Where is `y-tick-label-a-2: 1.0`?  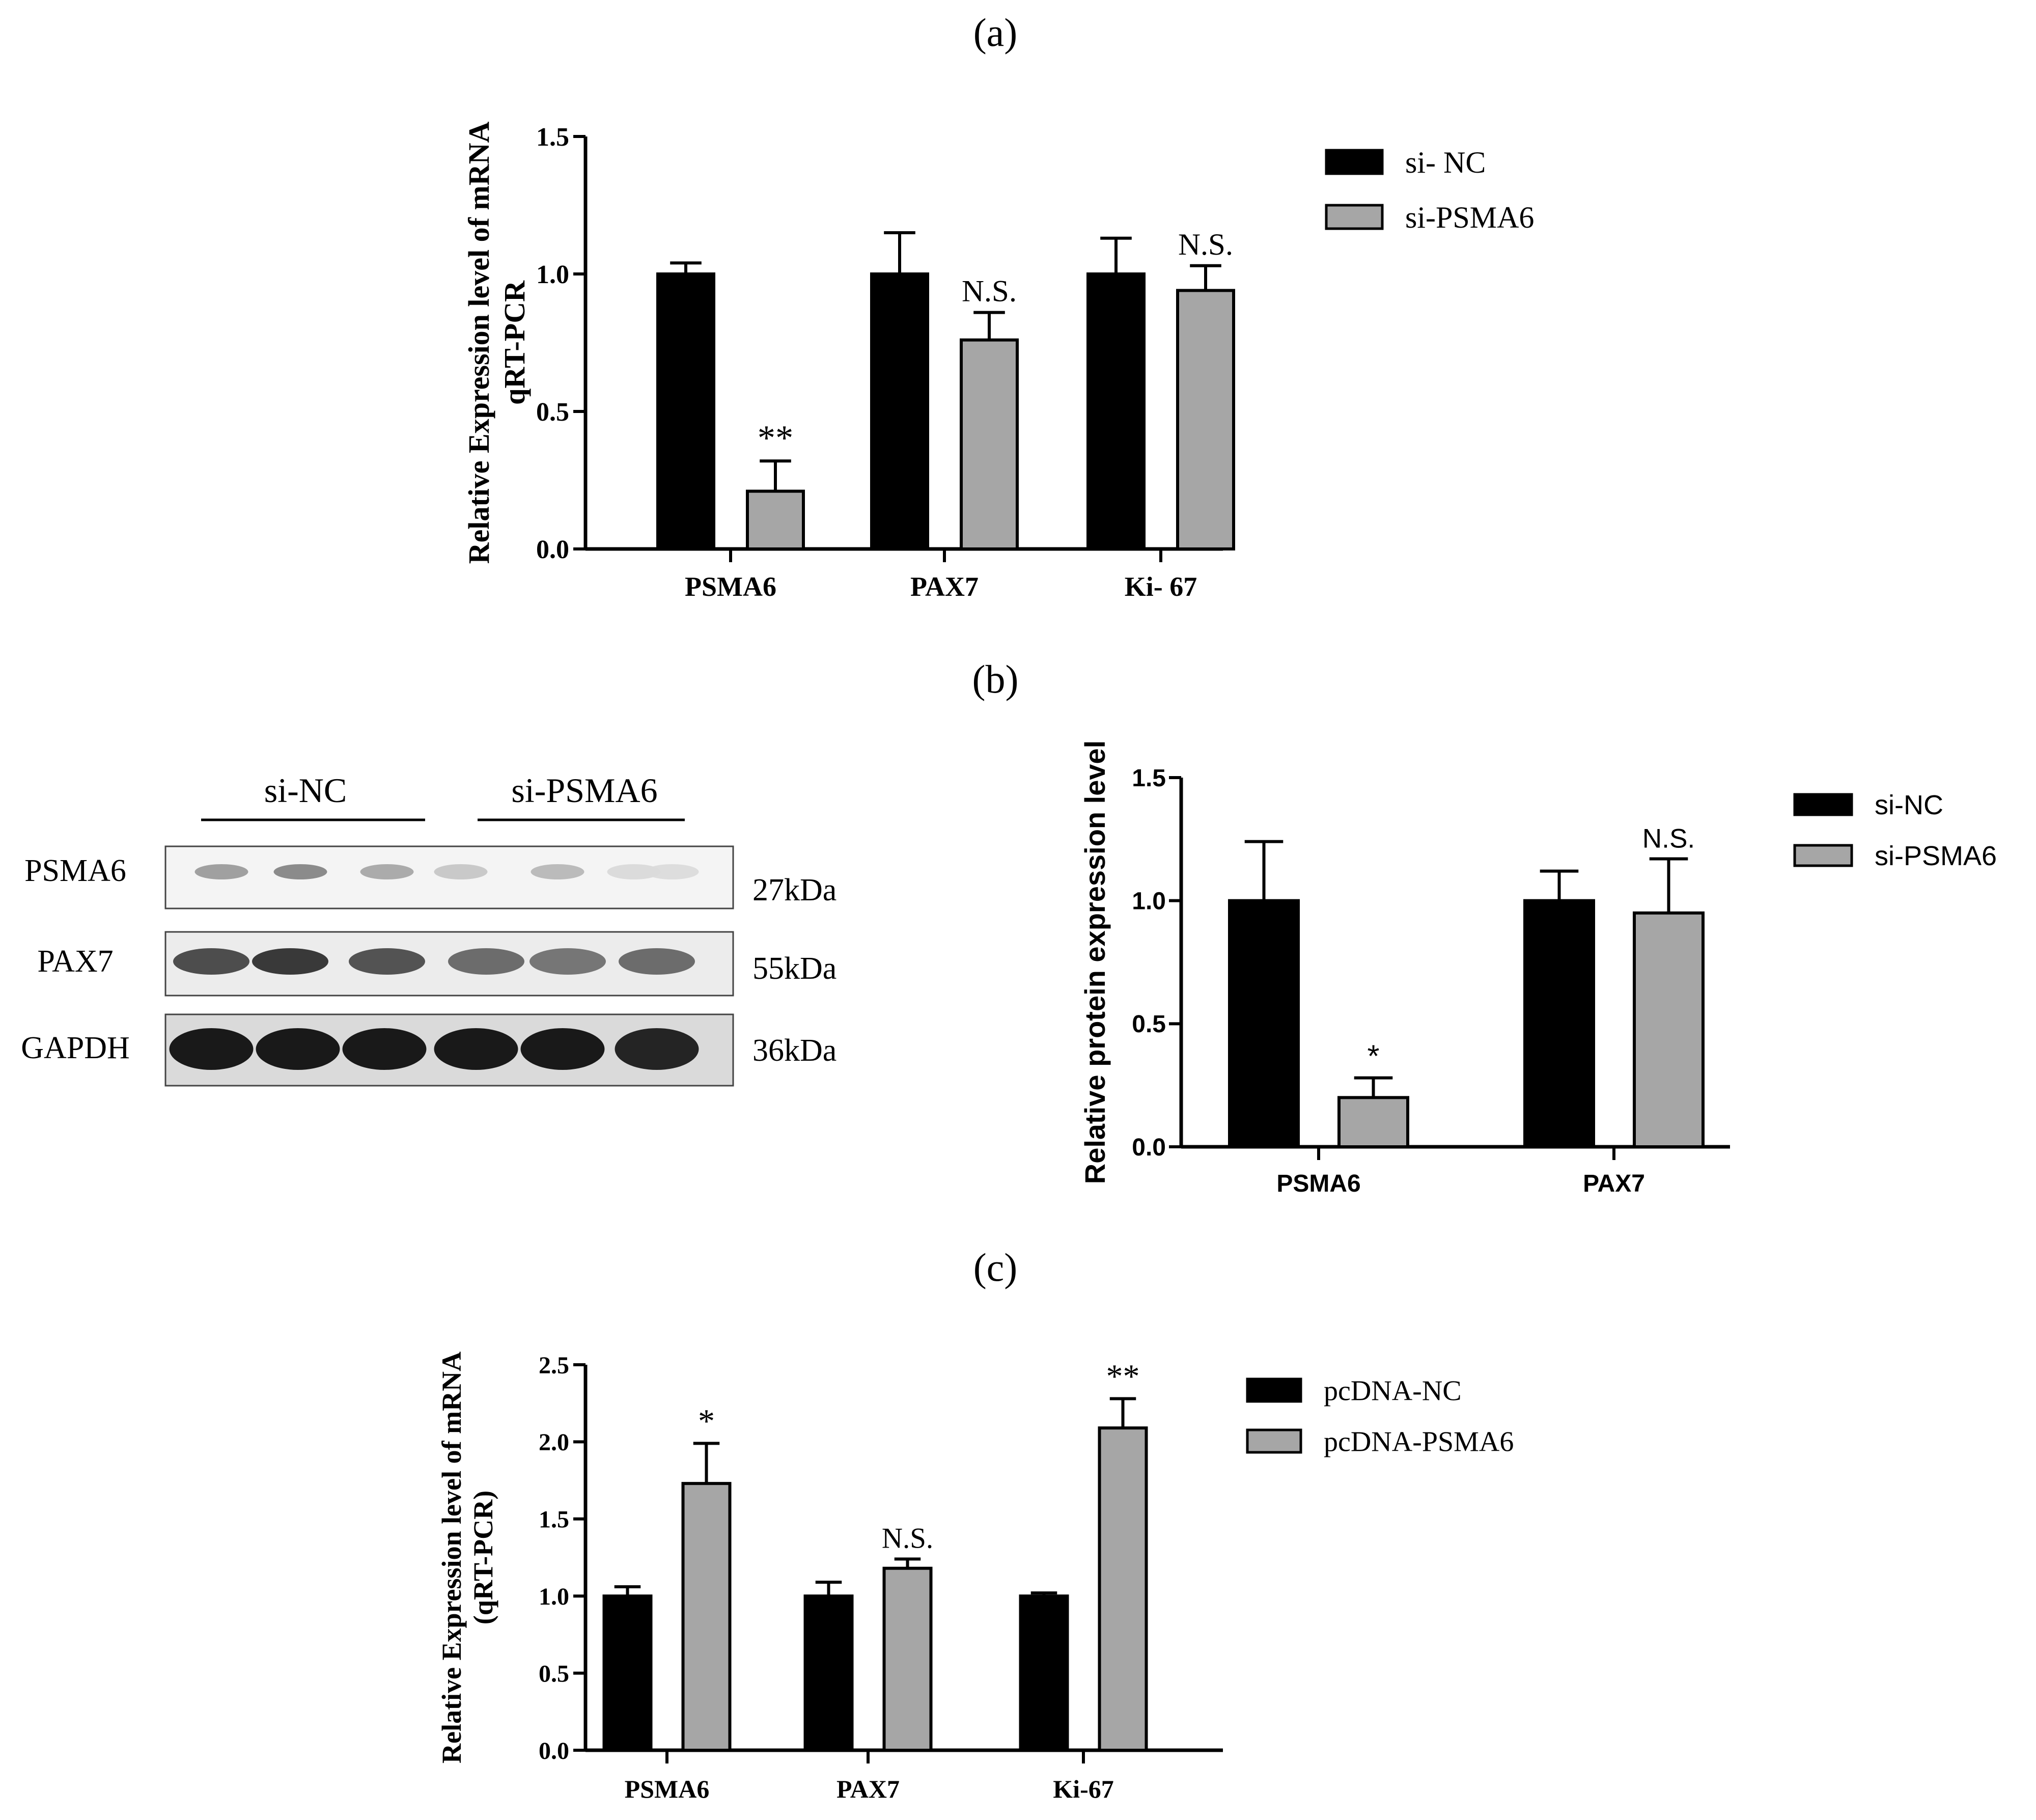 y-tick-label-a-2: 1.0 is located at coordinates (552, 275).